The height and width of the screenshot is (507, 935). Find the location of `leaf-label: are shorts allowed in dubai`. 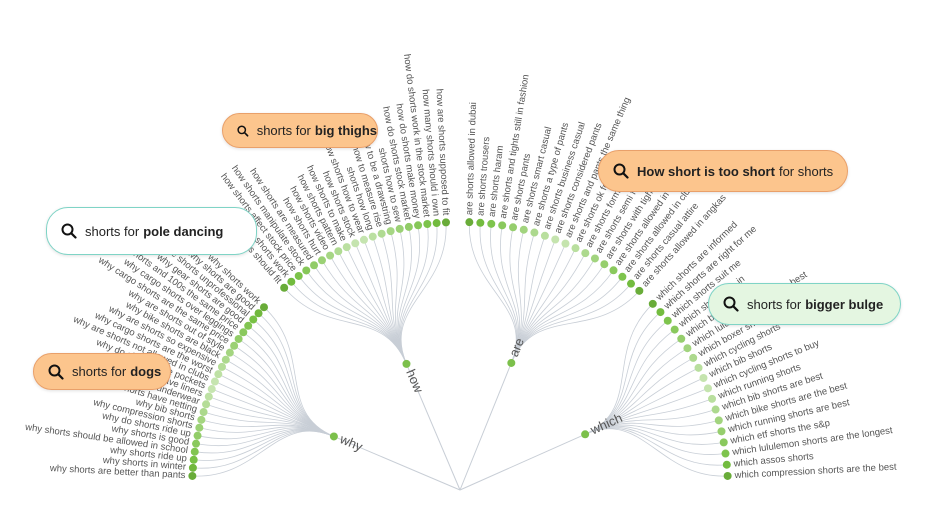

leaf-label: are shorts allowed in dubai is located at coordinates (471, 158).